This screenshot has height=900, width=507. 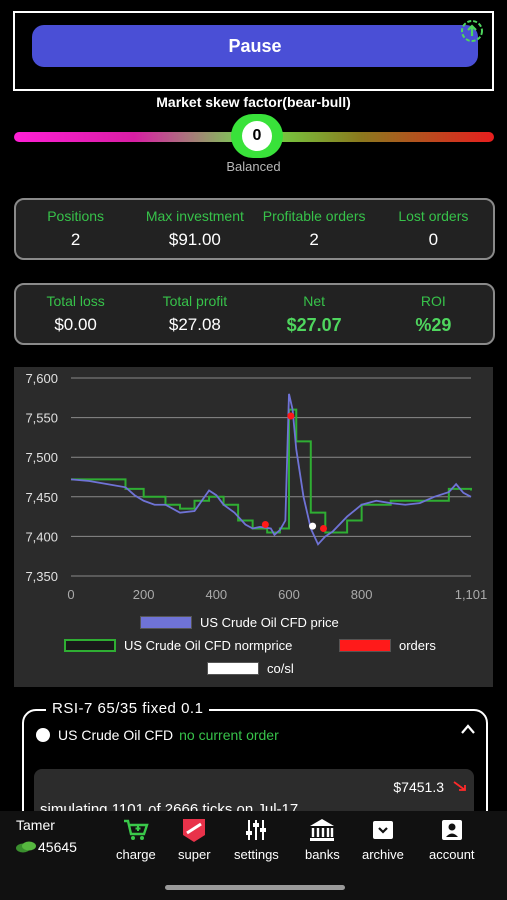 I want to click on stat-profitable-orders: Profitable orders 2, so click(x=314, y=229).